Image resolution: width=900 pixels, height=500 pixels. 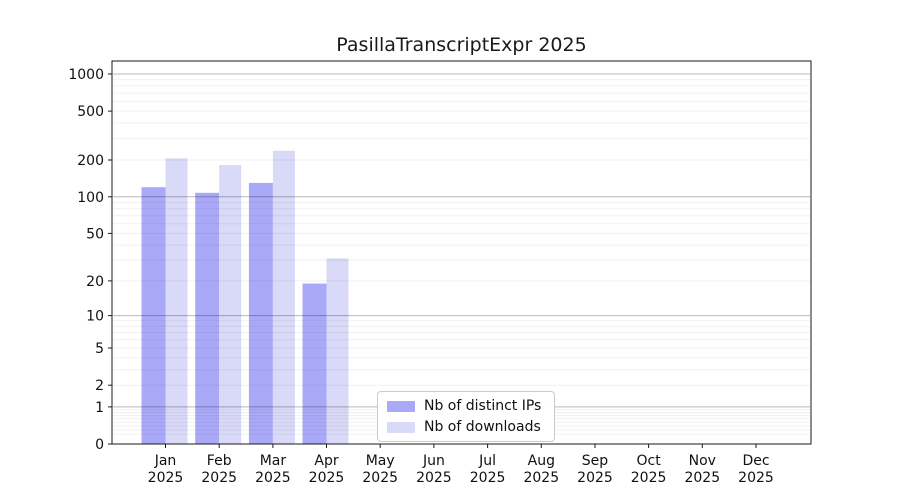 I want to click on bar-apr-downloads, so click(x=337, y=351).